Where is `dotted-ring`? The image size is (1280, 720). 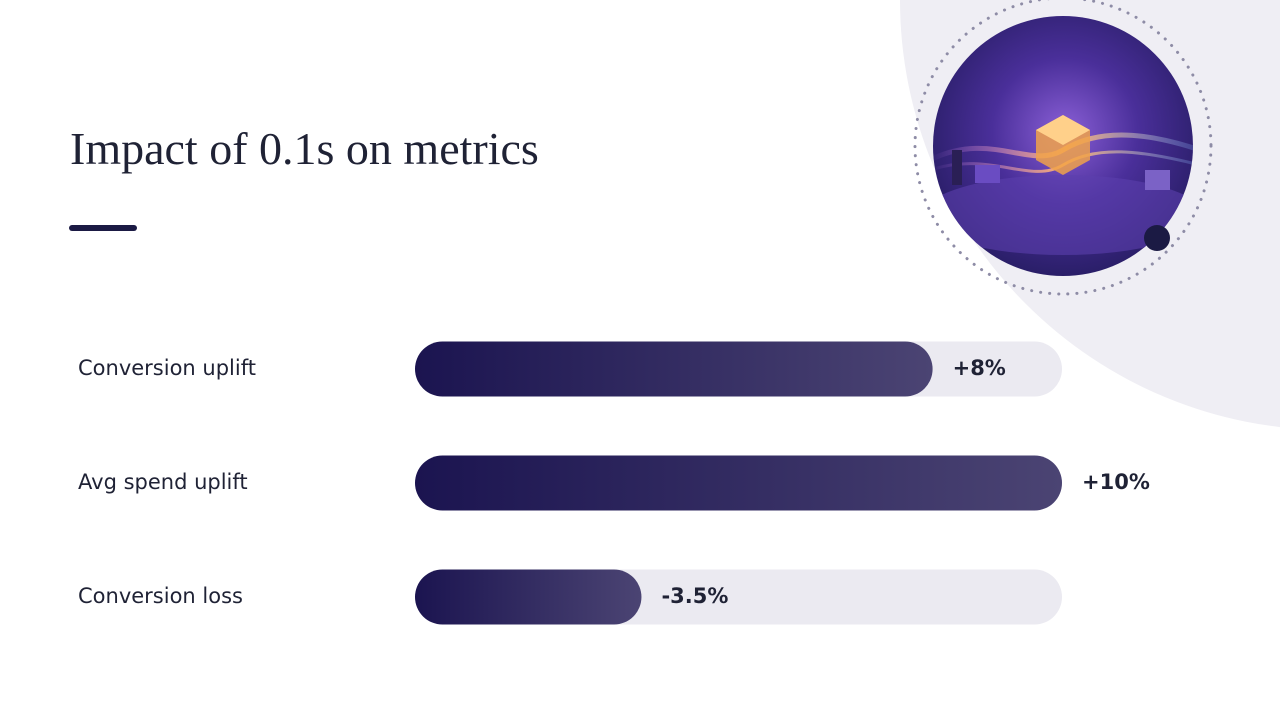 dotted-ring is located at coordinates (1063, 148).